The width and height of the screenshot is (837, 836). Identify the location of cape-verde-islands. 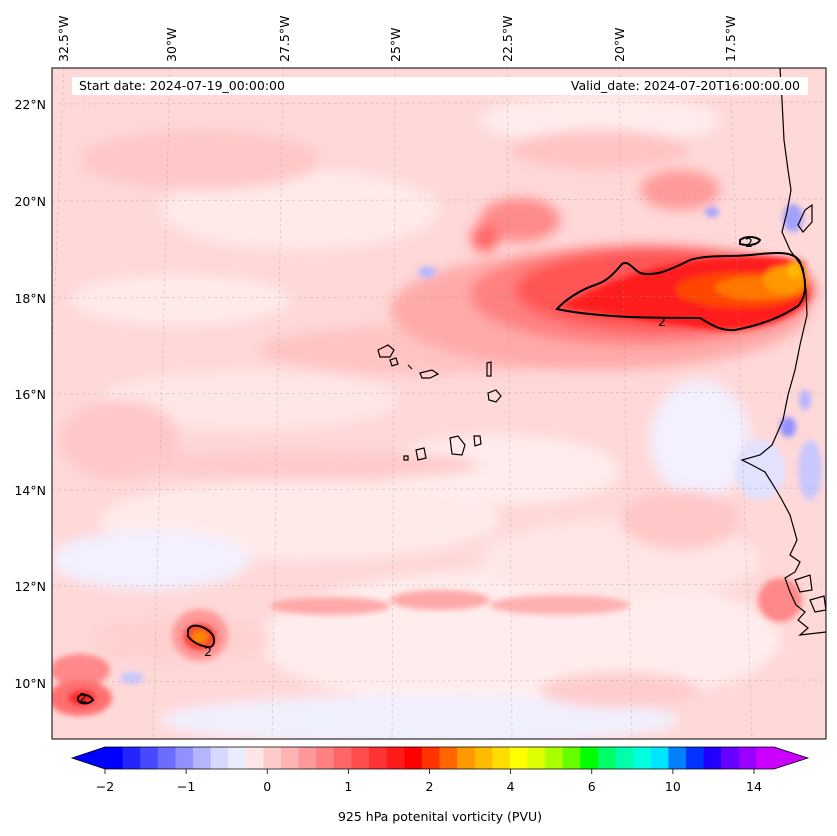
(386, 351).